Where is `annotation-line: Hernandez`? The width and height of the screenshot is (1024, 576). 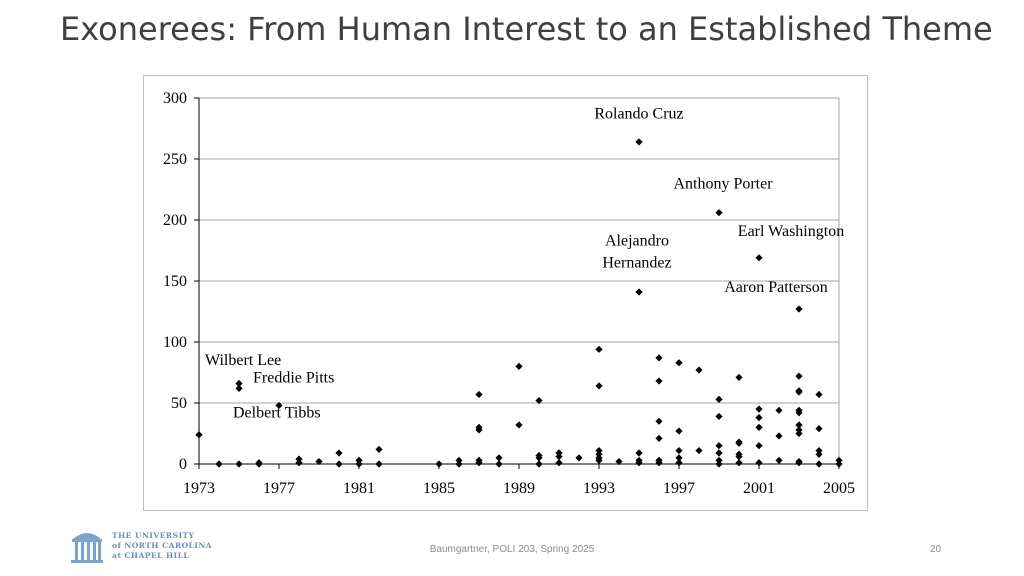 annotation-line: Hernandez is located at coordinates (636, 263).